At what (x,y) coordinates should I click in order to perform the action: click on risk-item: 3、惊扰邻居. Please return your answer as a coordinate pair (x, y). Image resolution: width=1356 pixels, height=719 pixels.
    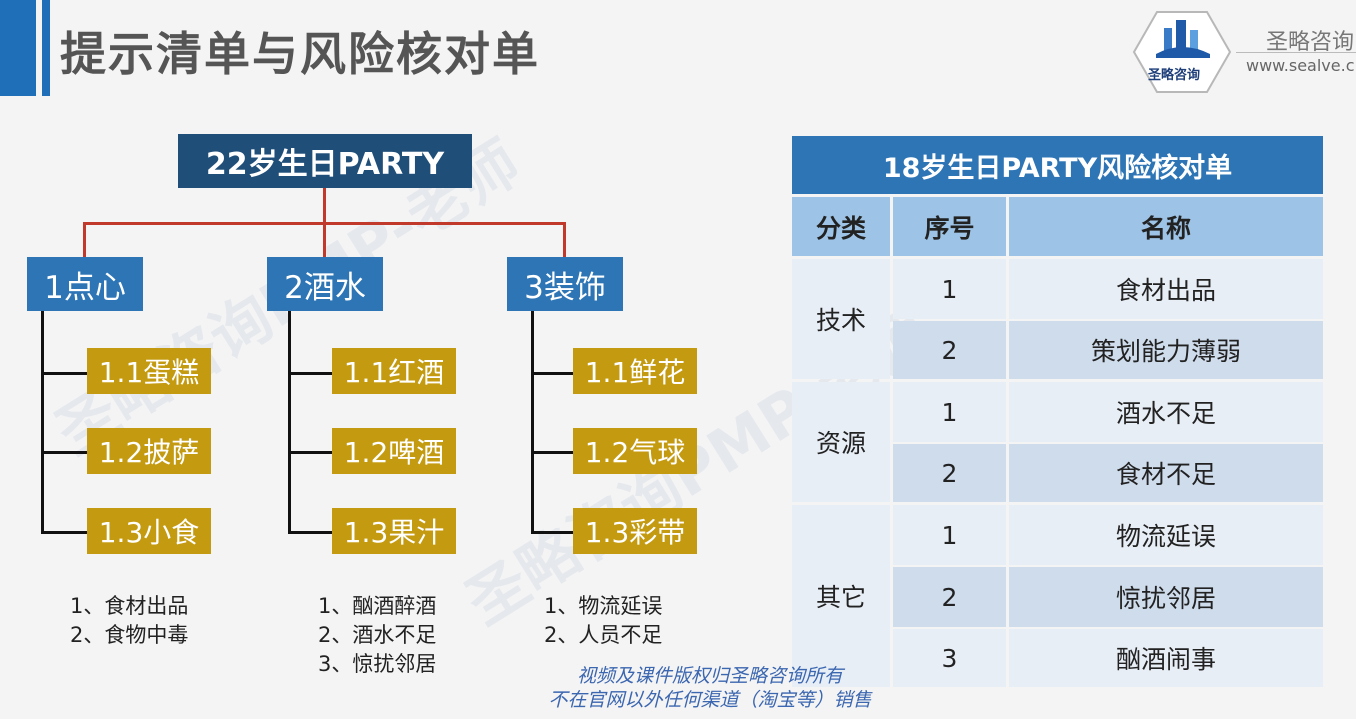
    Looking at the image, I should click on (377, 664).